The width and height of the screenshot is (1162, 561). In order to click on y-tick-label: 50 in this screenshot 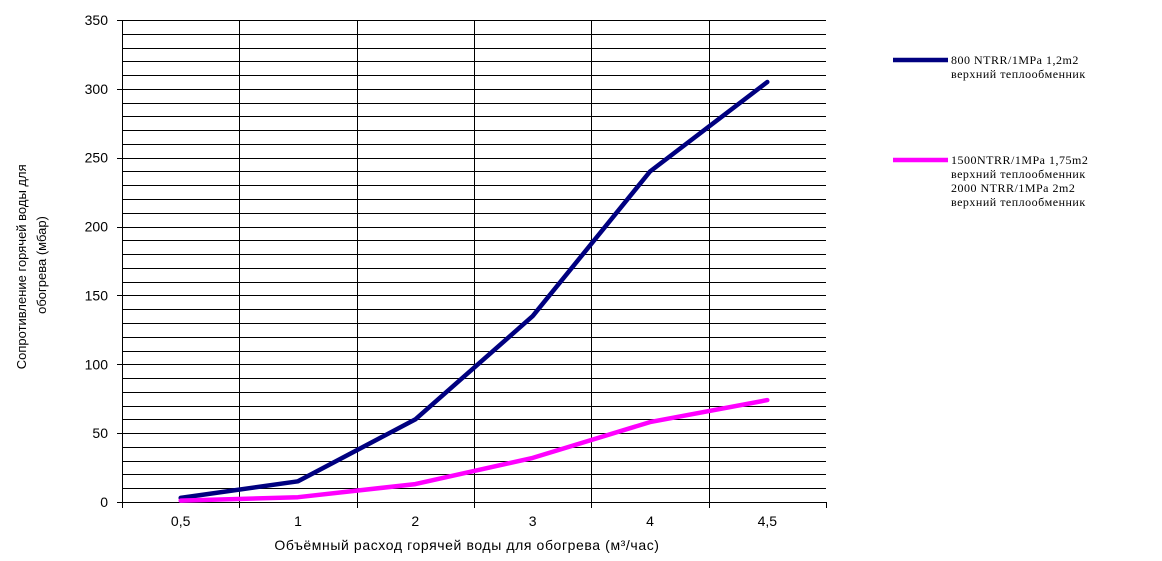, I will do `click(100, 433)`.